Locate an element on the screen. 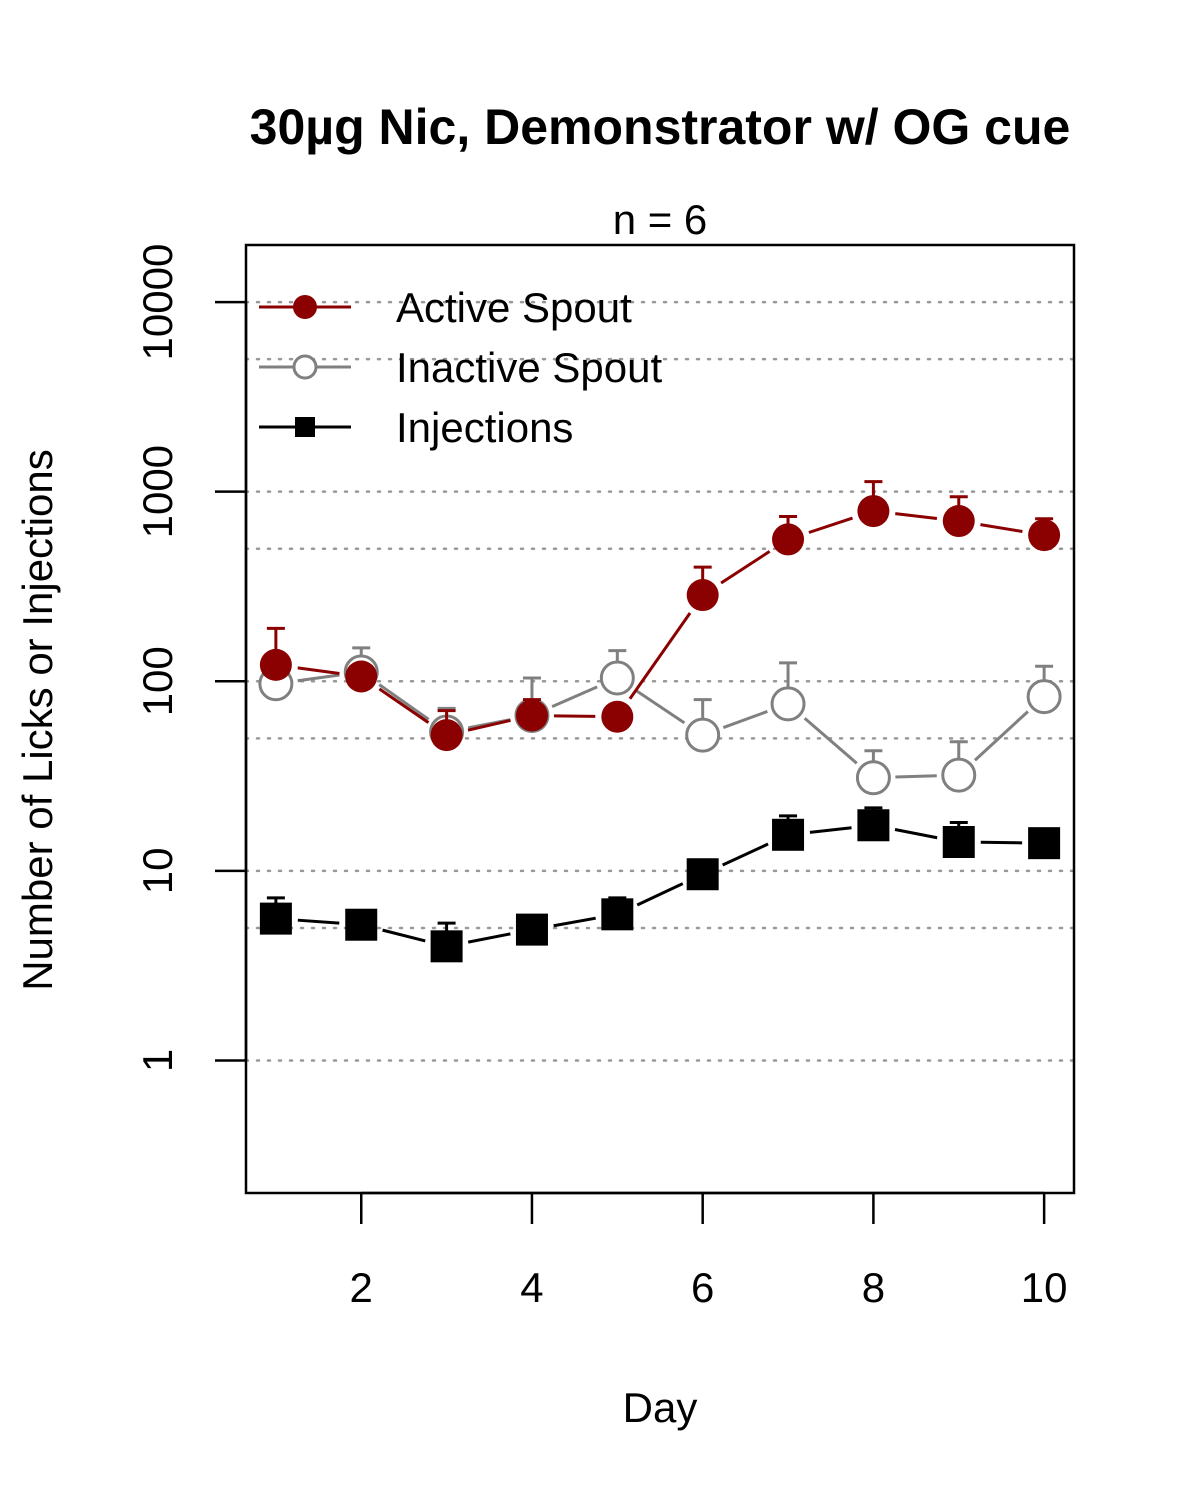  legend-item: Inactive Spout is located at coordinates (461, 367).